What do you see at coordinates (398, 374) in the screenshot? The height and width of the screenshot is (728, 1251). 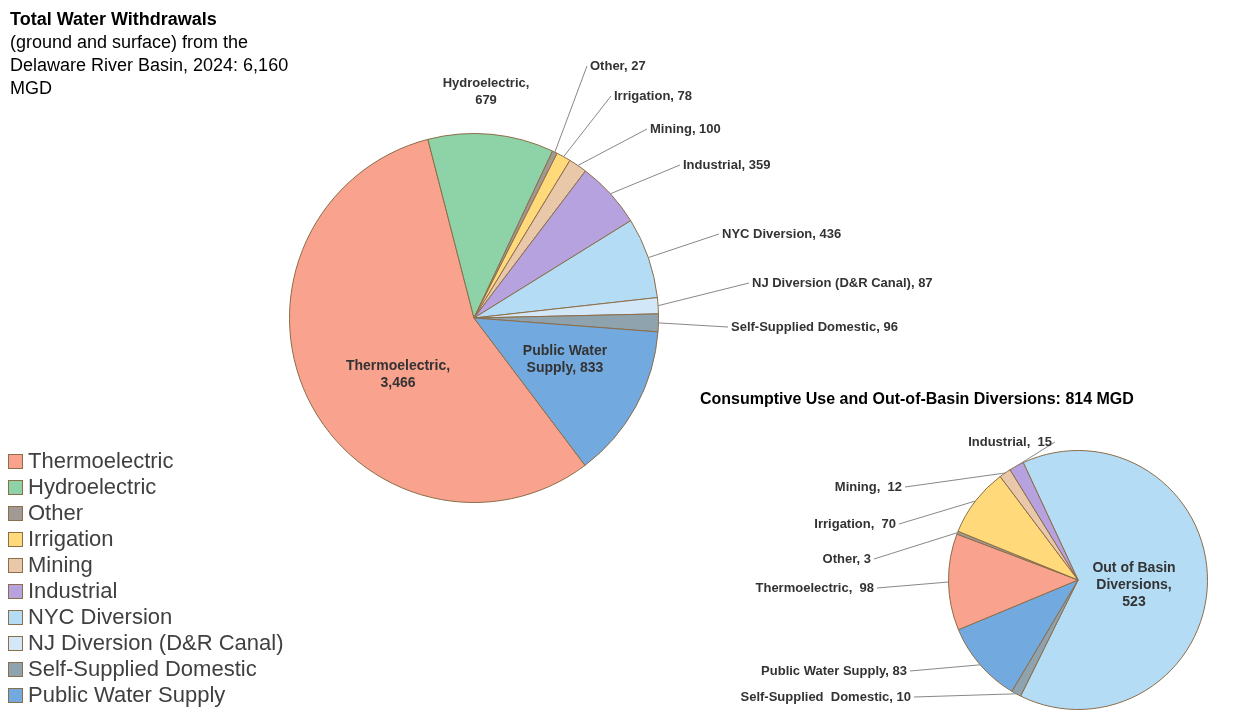 I see `data-label: Thermoelectric, 3,466` at bounding box center [398, 374].